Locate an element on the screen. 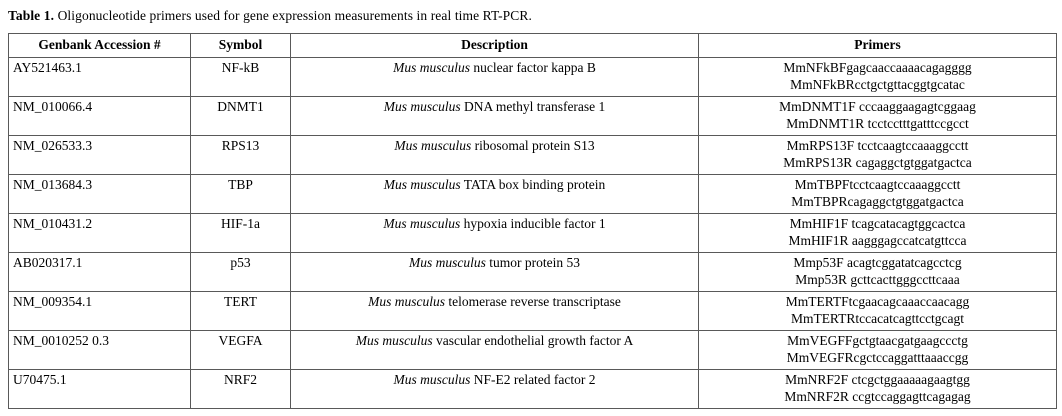 The image size is (1062, 416). reverse-primer: MmRPS13R cagaggctgtggatgactca is located at coordinates (877, 163).